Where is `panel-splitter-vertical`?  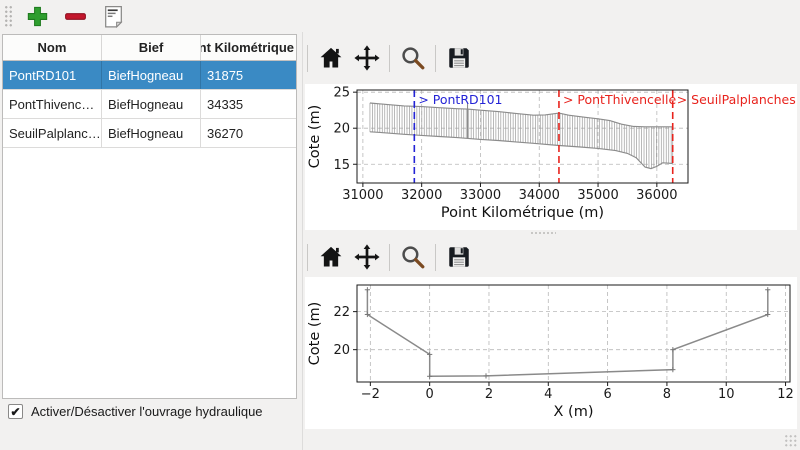 panel-splitter-vertical is located at coordinates (302, 241).